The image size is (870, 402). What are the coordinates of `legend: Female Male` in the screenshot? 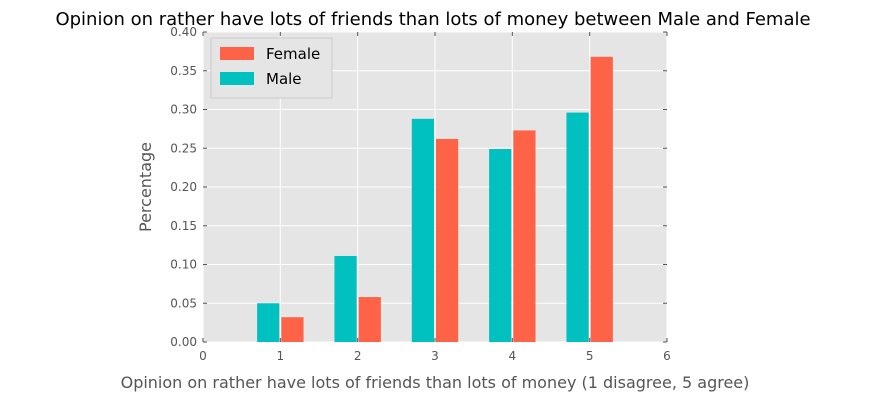 It's located at (271, 68).